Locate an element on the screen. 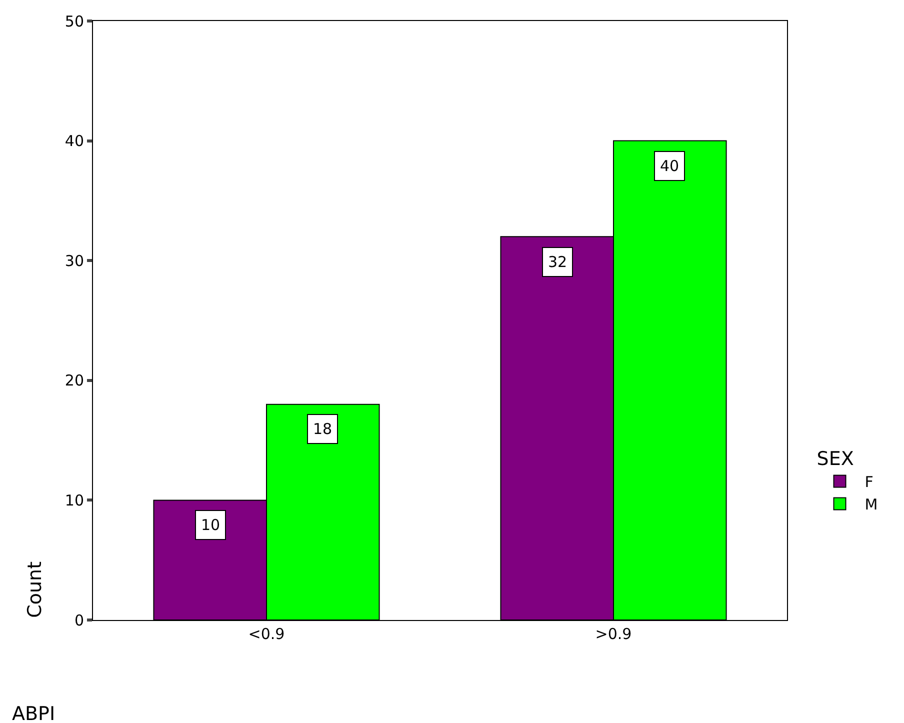  y-tick-label: 50 is located at coordinates (74, 21).